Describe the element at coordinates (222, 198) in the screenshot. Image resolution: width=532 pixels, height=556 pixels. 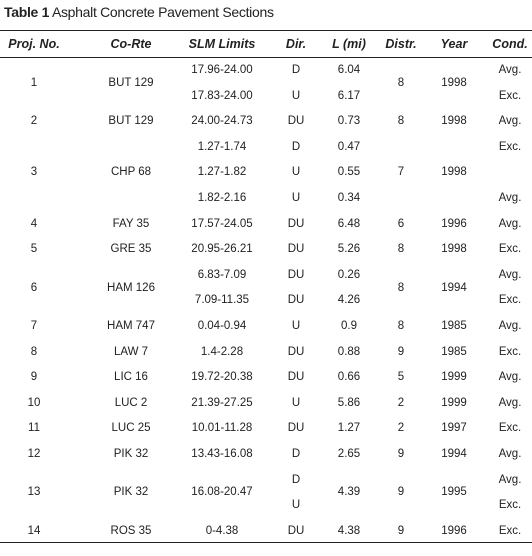
I see `cell-slm: 1.82-2.16` at that location.